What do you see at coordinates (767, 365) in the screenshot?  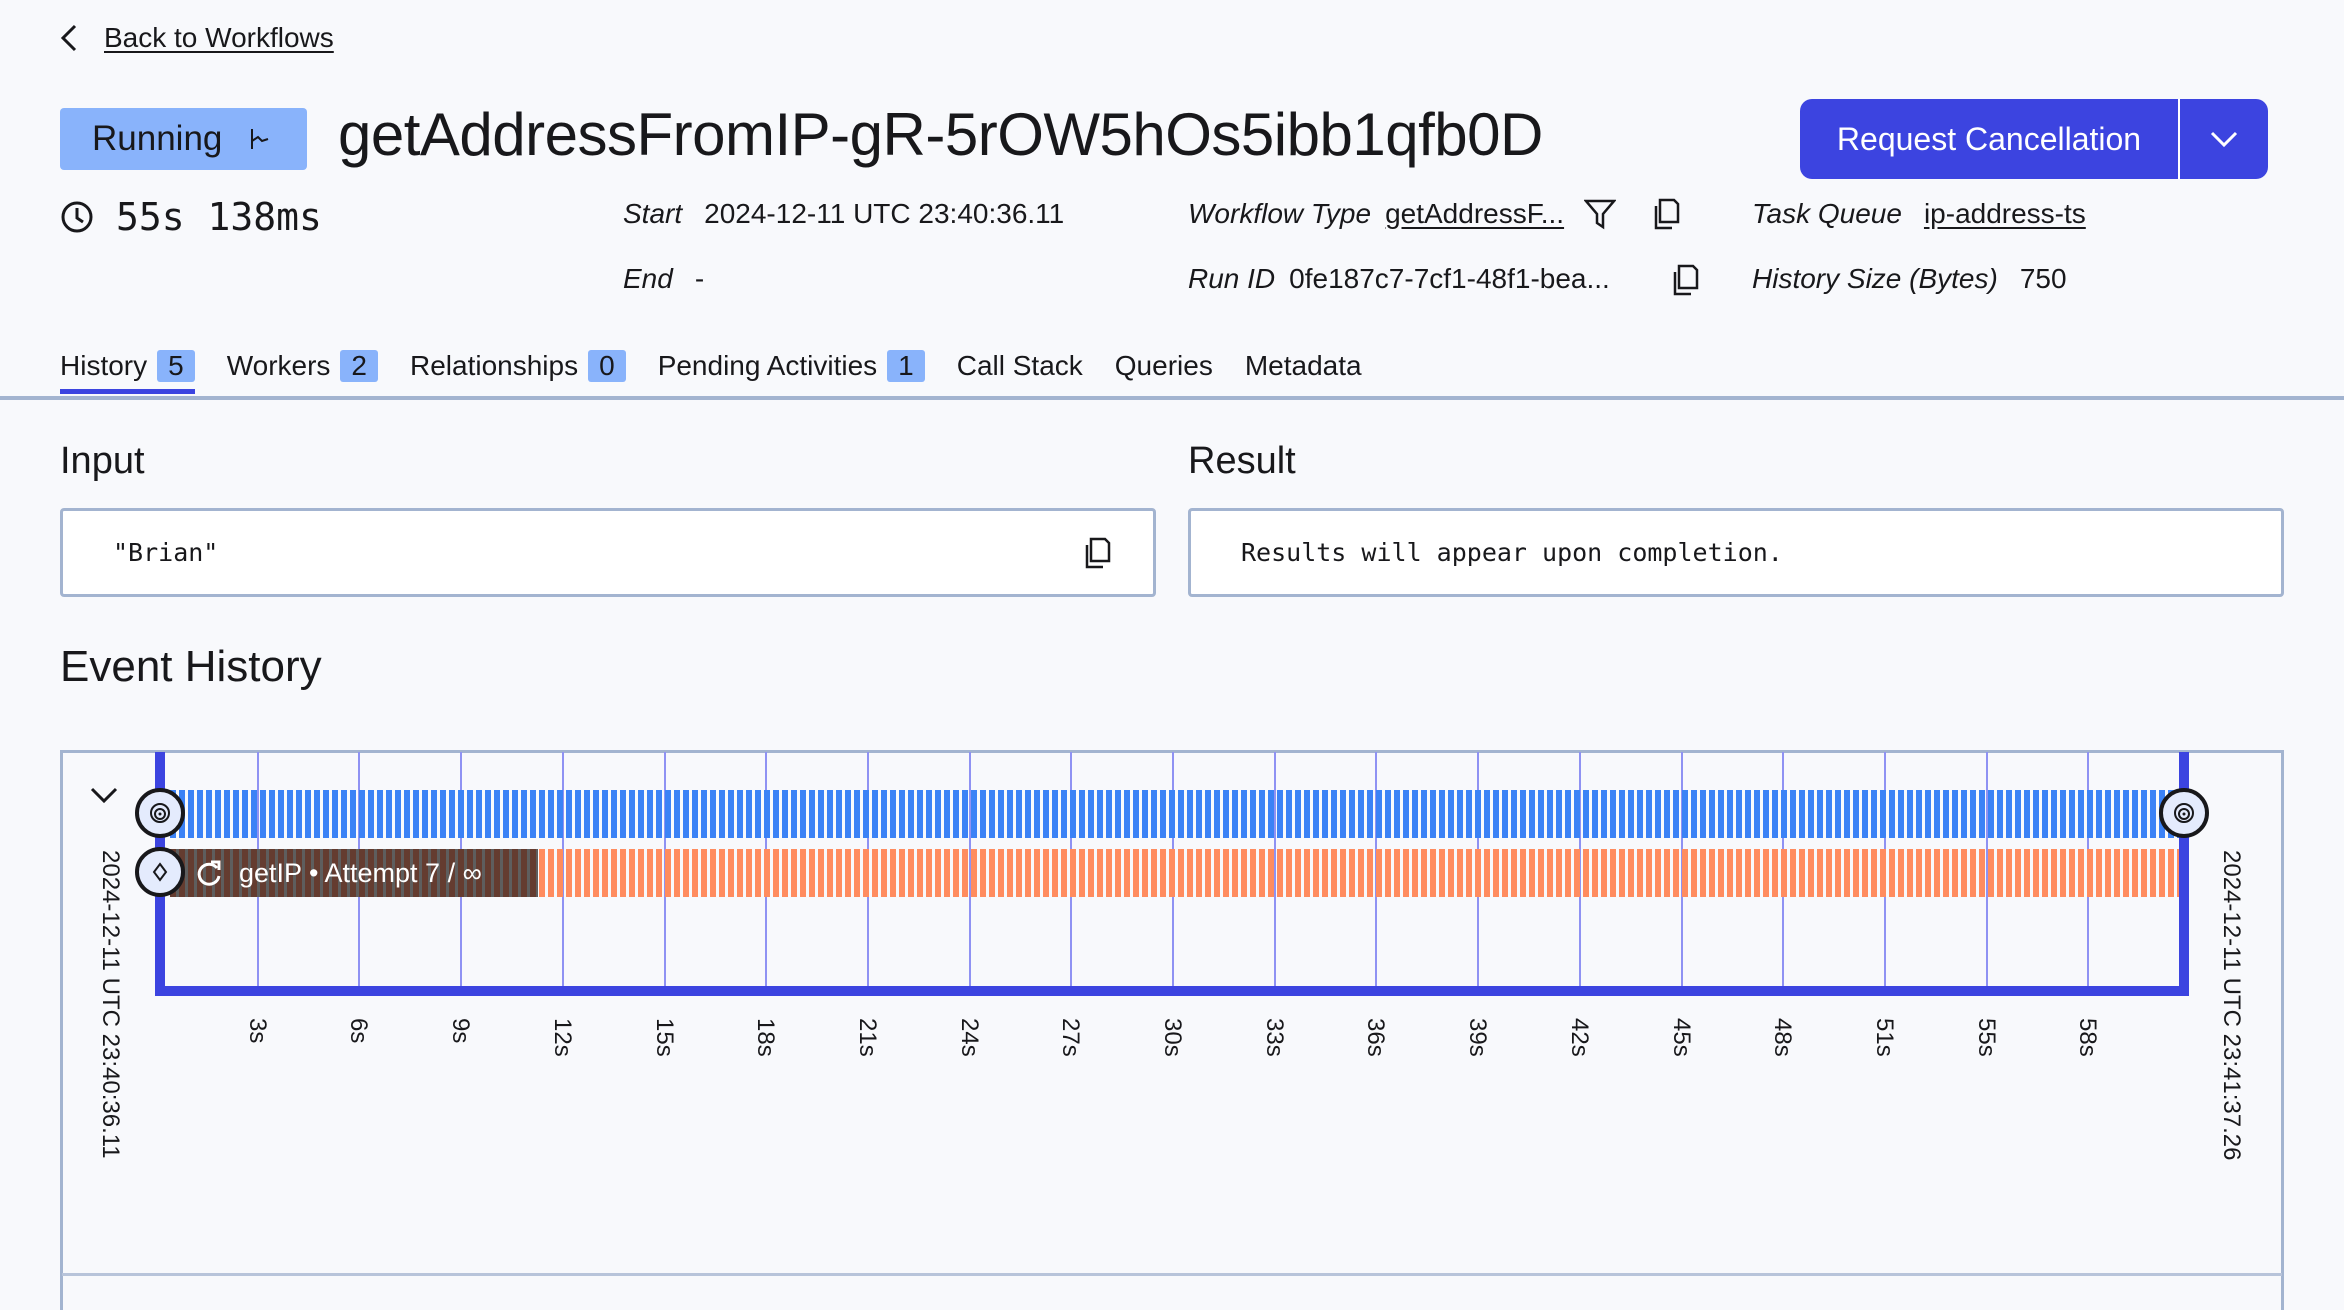 I see `tab-label: Pending Activities` at bounding box center [767, 365].